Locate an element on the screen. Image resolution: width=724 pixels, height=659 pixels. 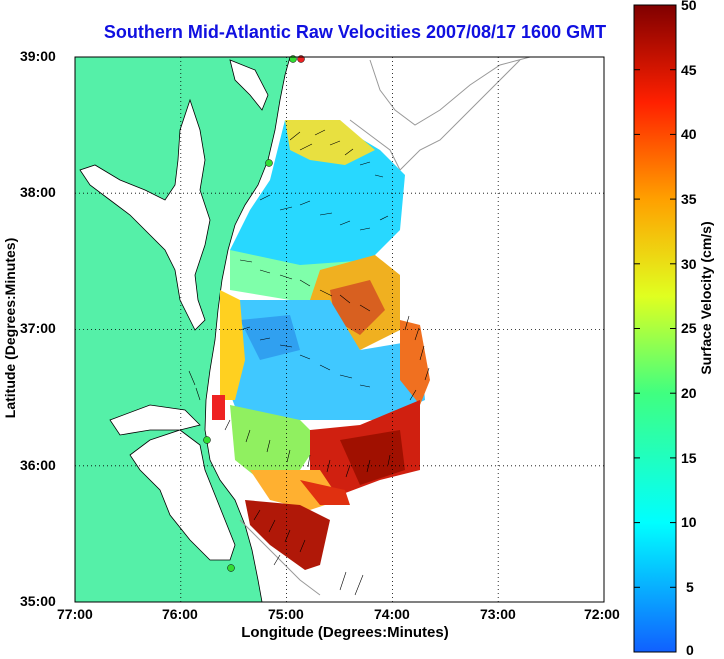
colorbar-tick-label: 35 is located at coordinates (689, 199).